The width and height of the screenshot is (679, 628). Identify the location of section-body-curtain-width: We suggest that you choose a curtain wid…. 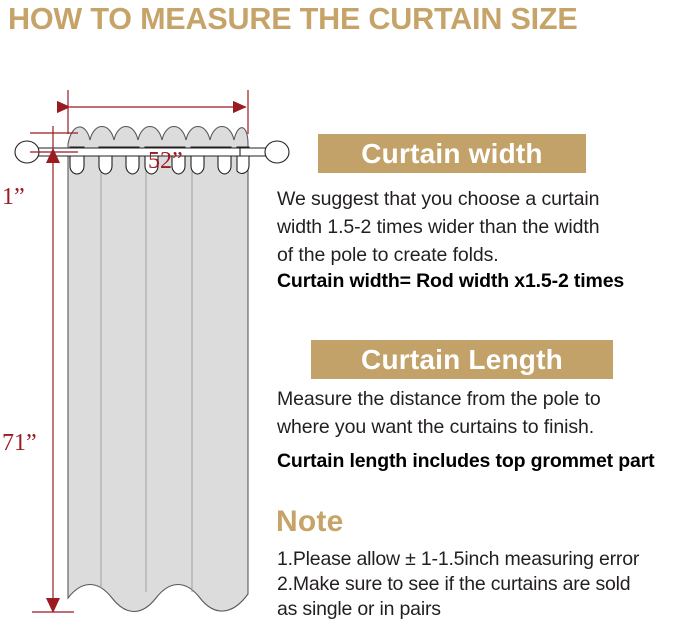
(438, 227).